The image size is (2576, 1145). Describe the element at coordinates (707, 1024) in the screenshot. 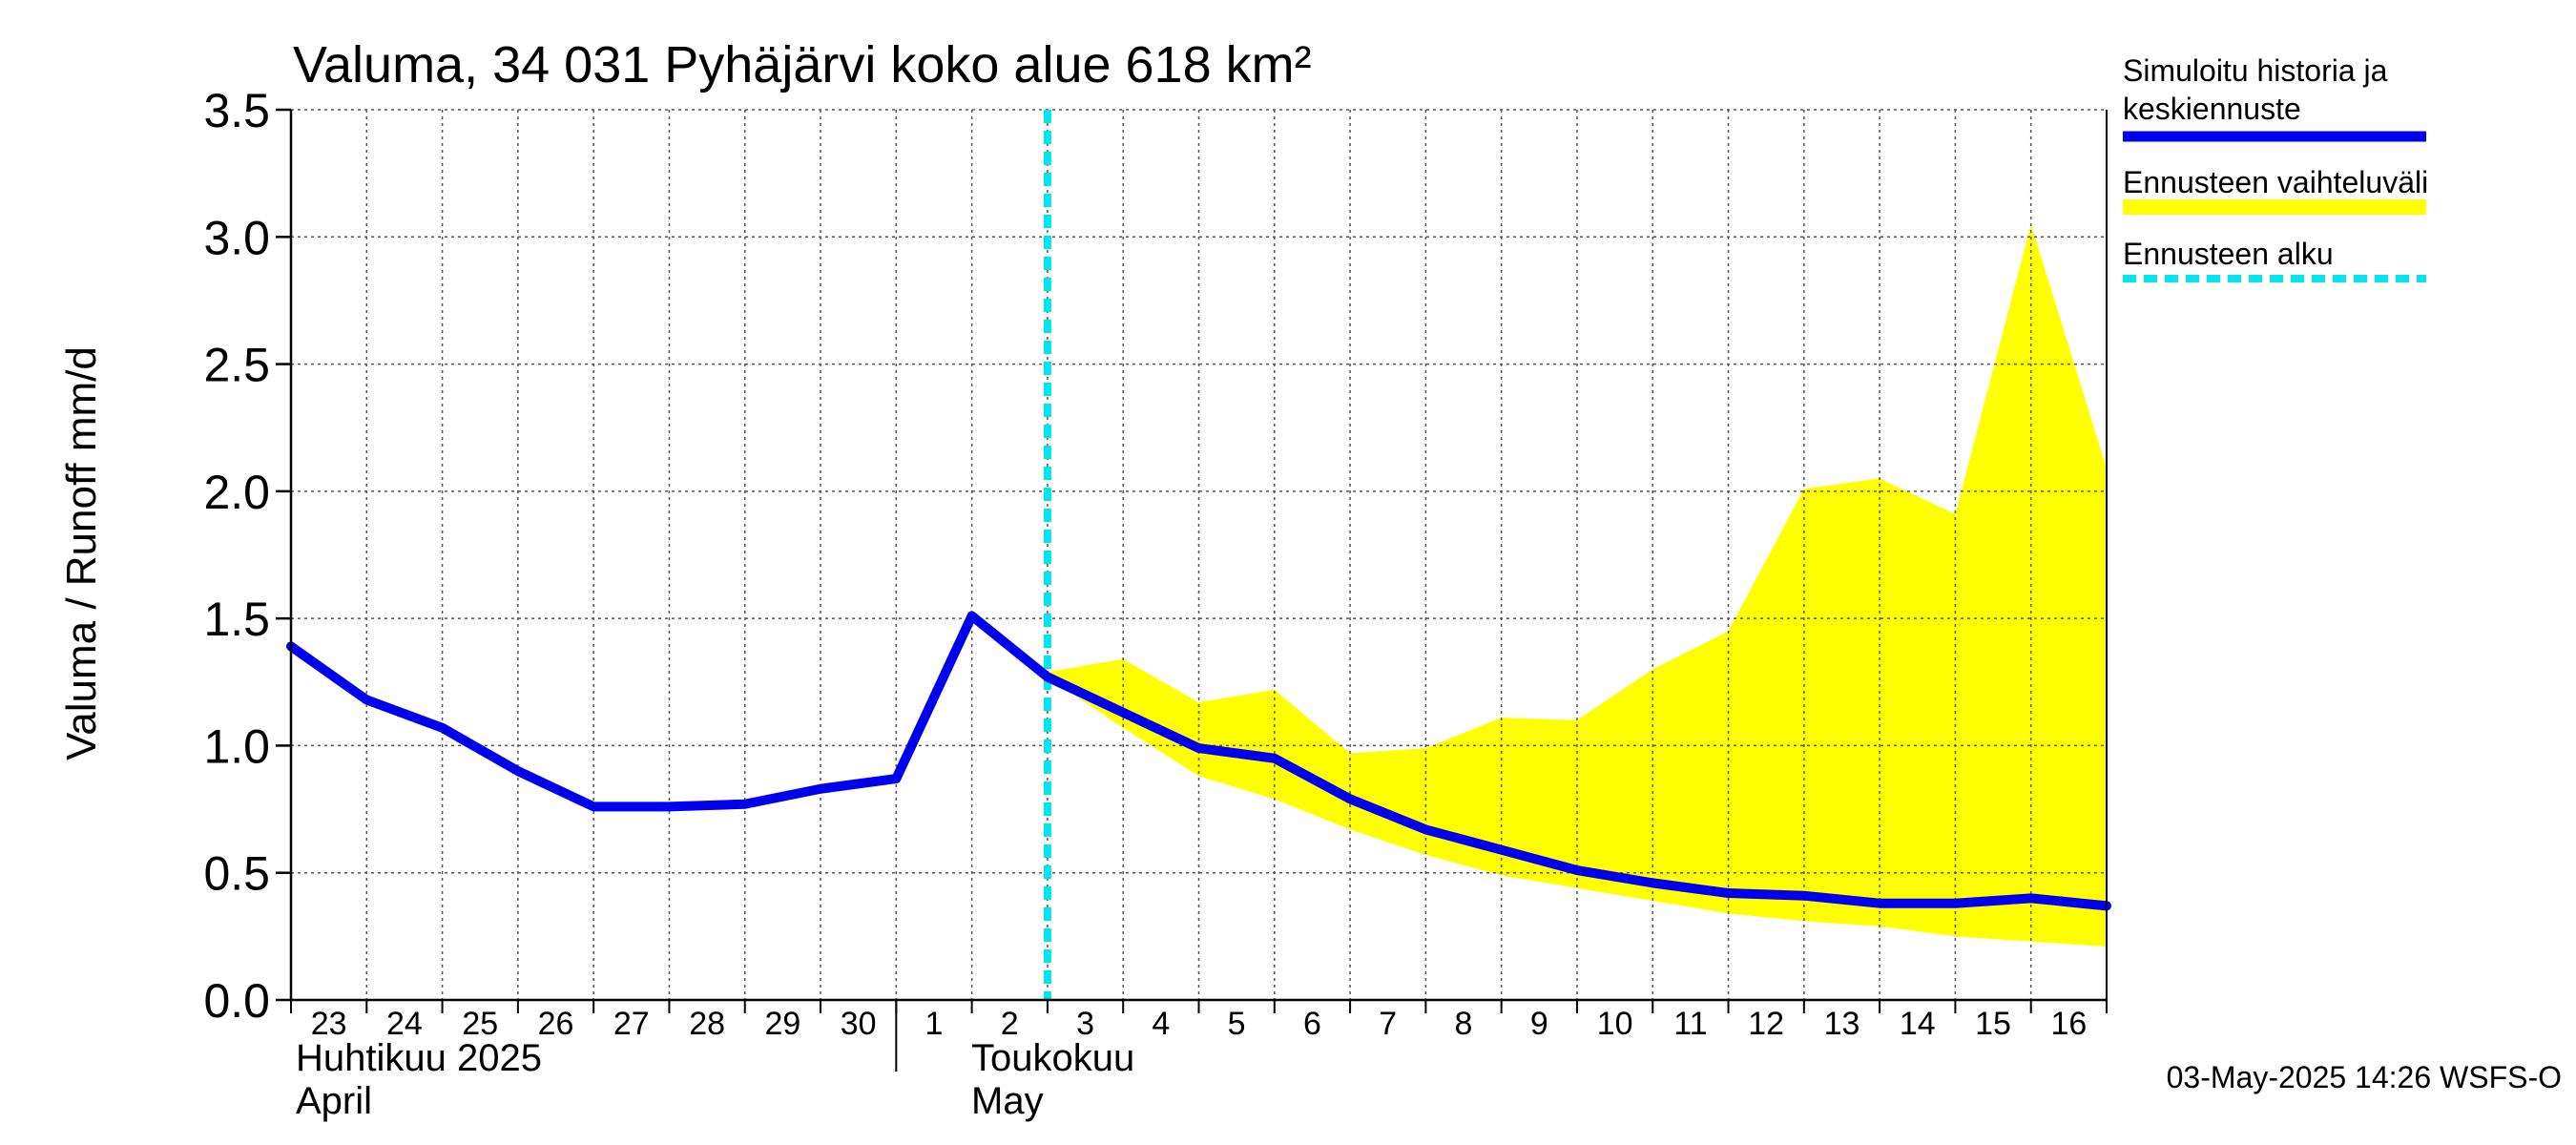

I see `x-tick-label: 28` at that location.